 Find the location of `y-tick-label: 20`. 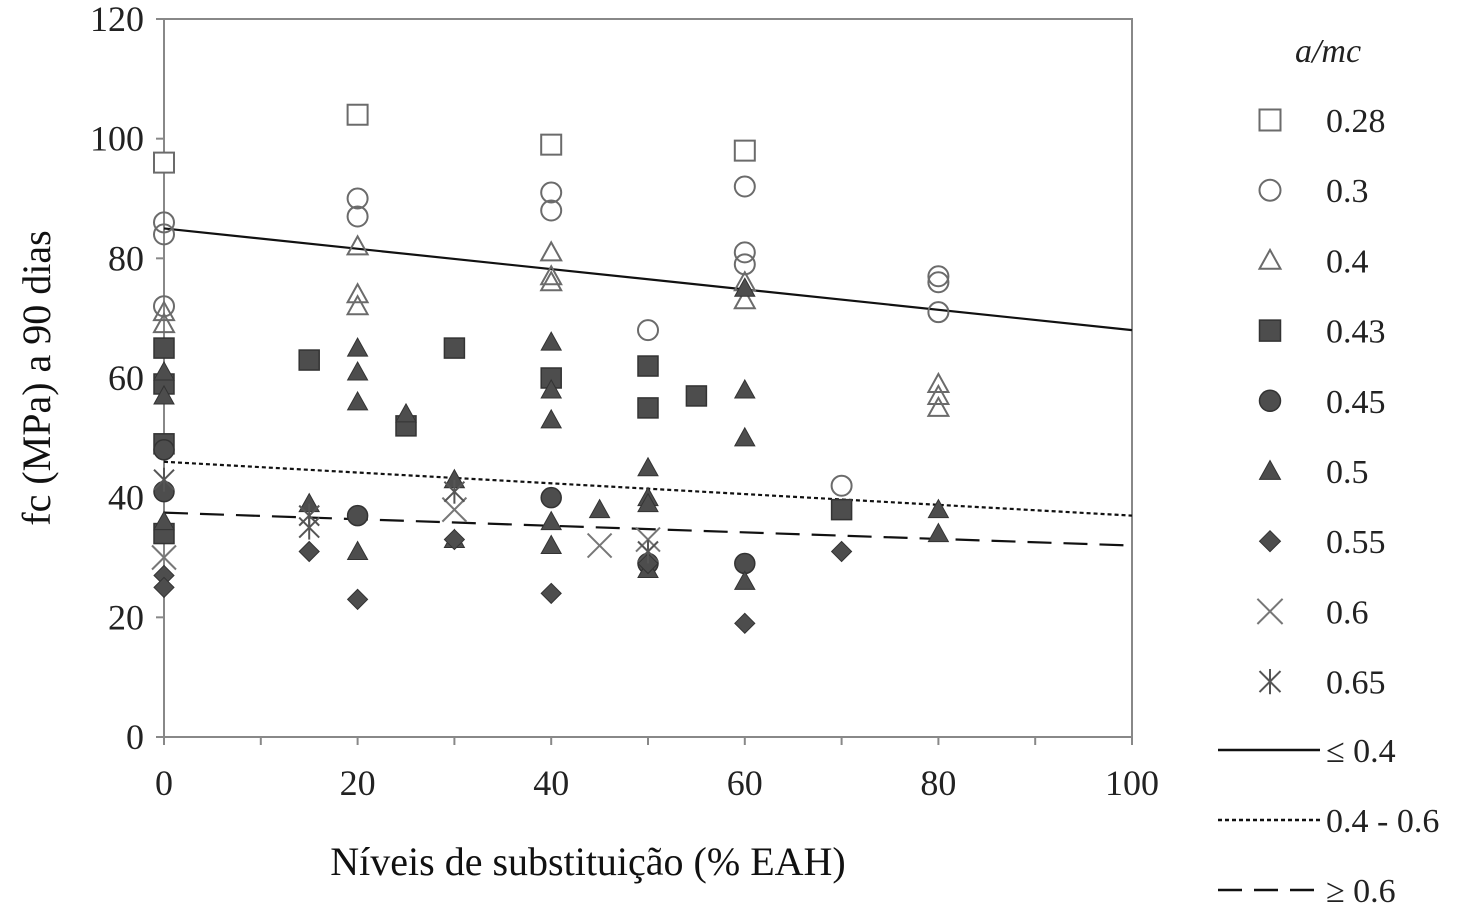

y-tick-label: 20 is located at coordinates (126, 617).